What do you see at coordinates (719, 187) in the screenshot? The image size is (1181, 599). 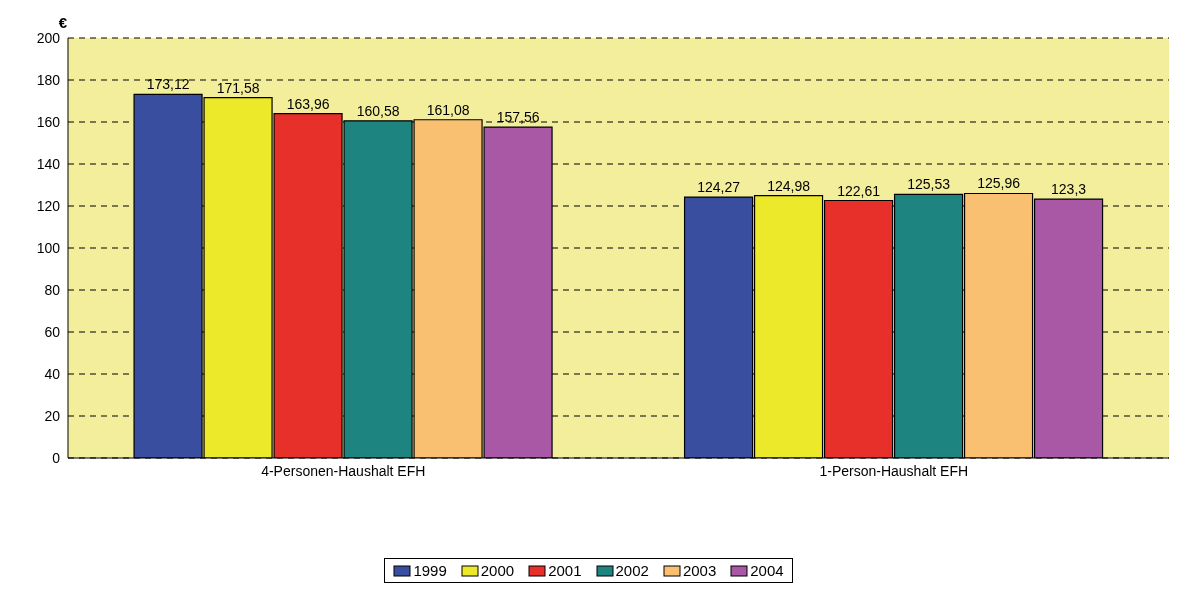 I see `data-label: 124,27` at bounding box center [719, 187].